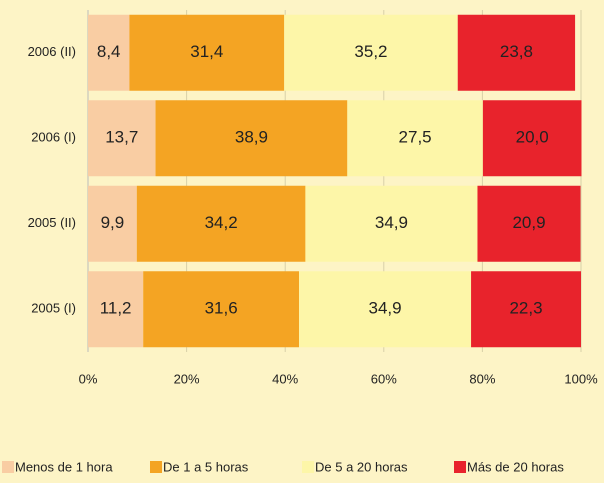 The width and height of the screenshot is (604, 483). I want to click on value-label: 31,6, so click(221, 308).